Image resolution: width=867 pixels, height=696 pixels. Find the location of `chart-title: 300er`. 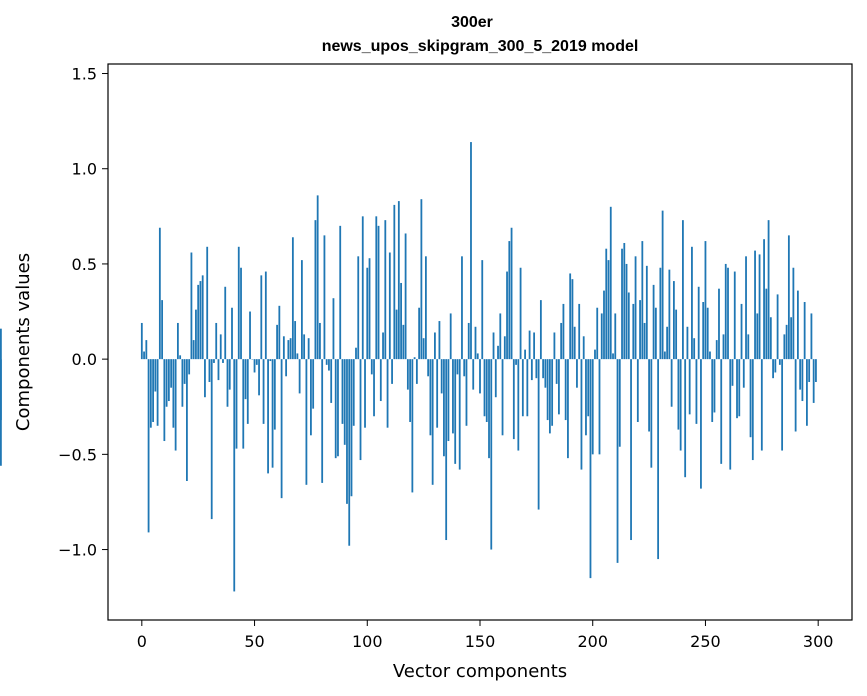

chart-title: 300er is located at coordinates (472, 22).